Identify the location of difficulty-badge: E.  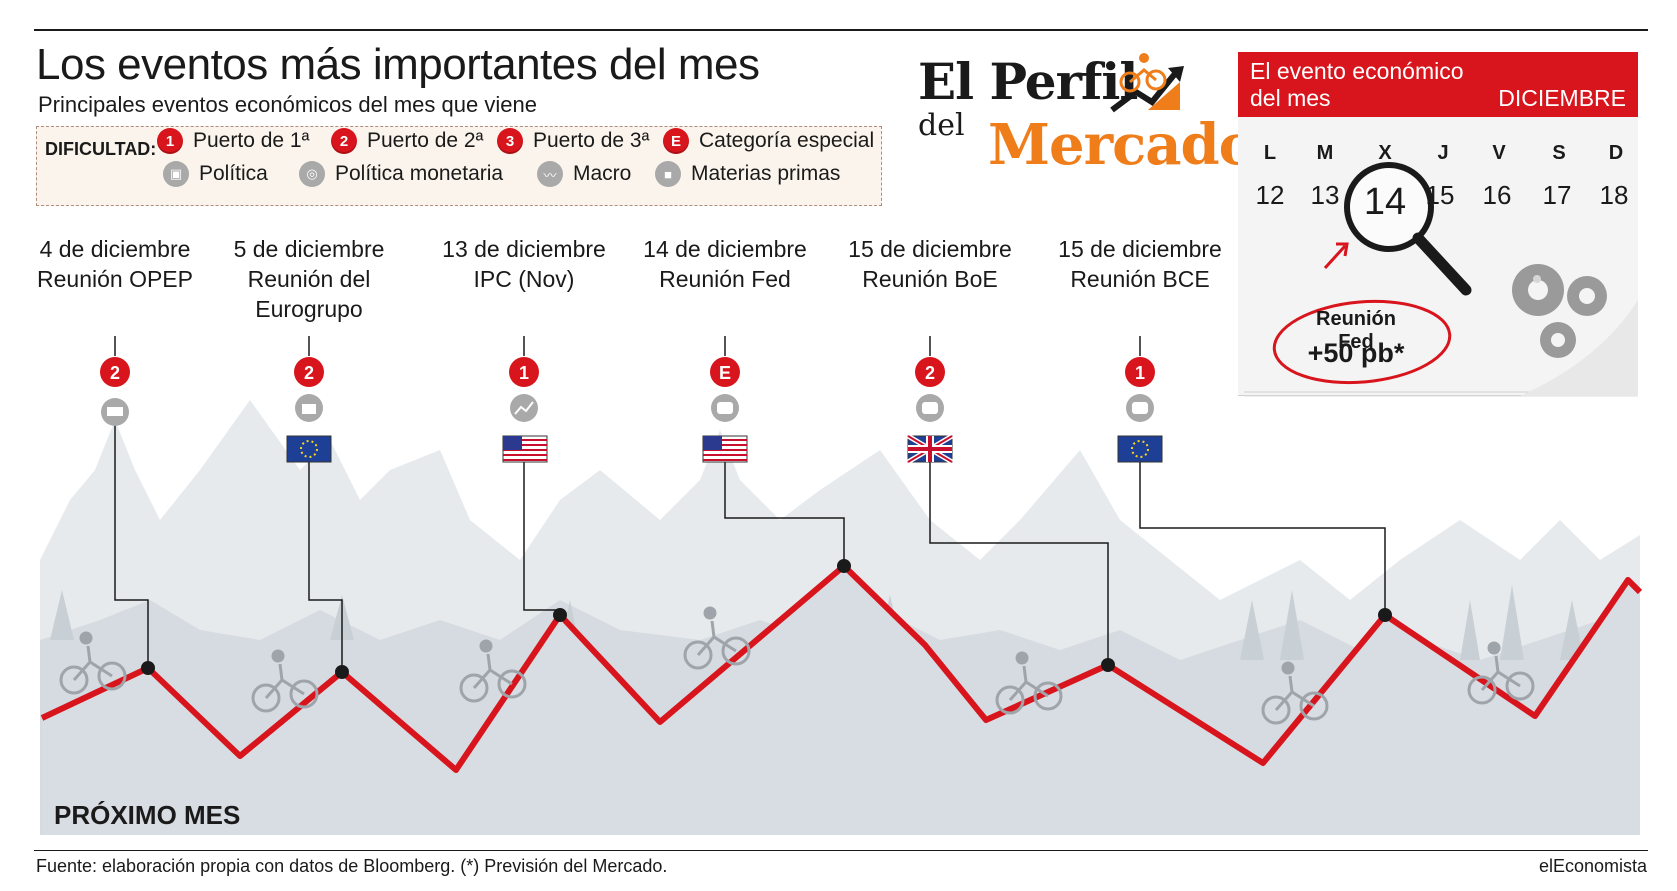
(676, 141).